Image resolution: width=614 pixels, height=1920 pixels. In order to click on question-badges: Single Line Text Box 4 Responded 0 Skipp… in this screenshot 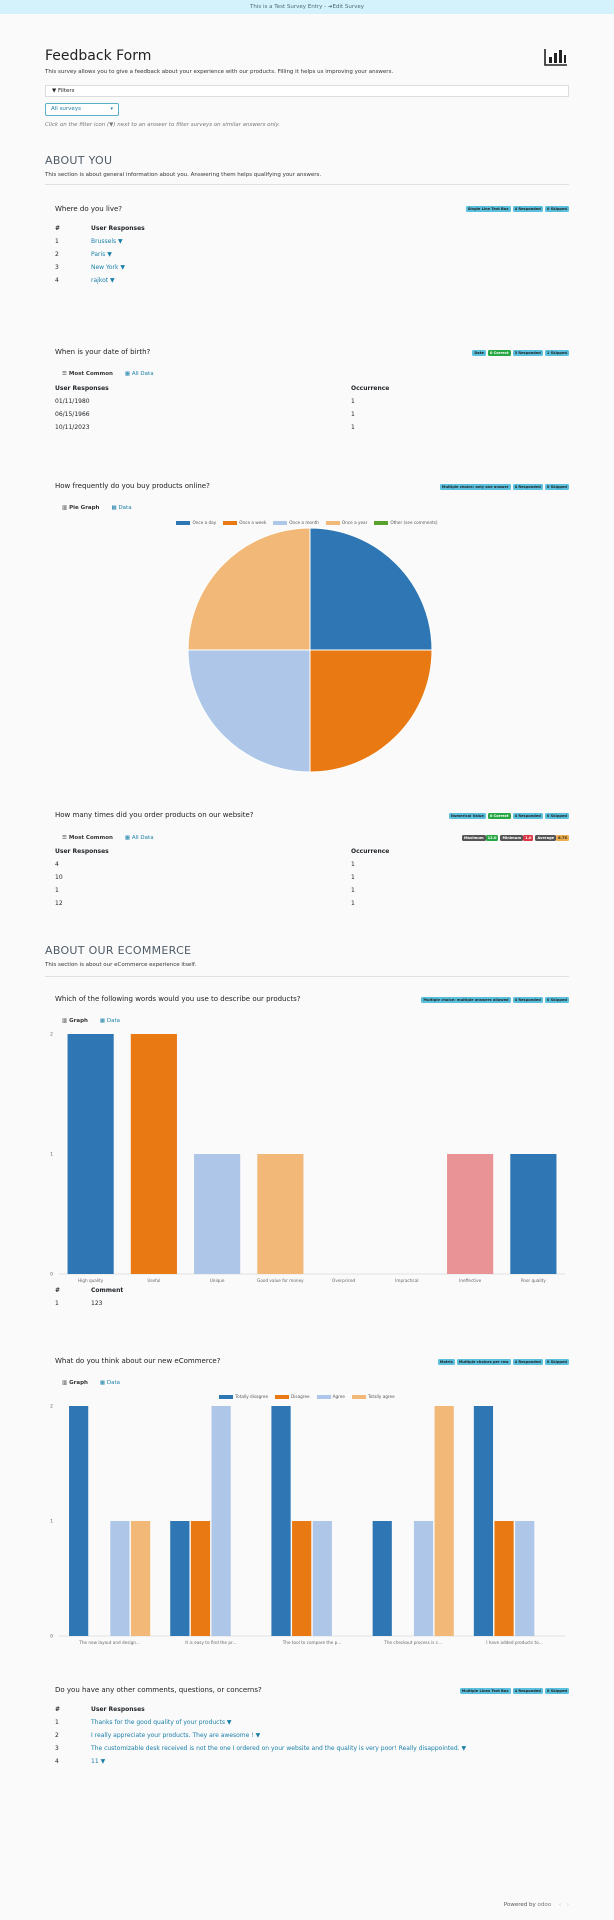, I will do `click(517, 209)`.